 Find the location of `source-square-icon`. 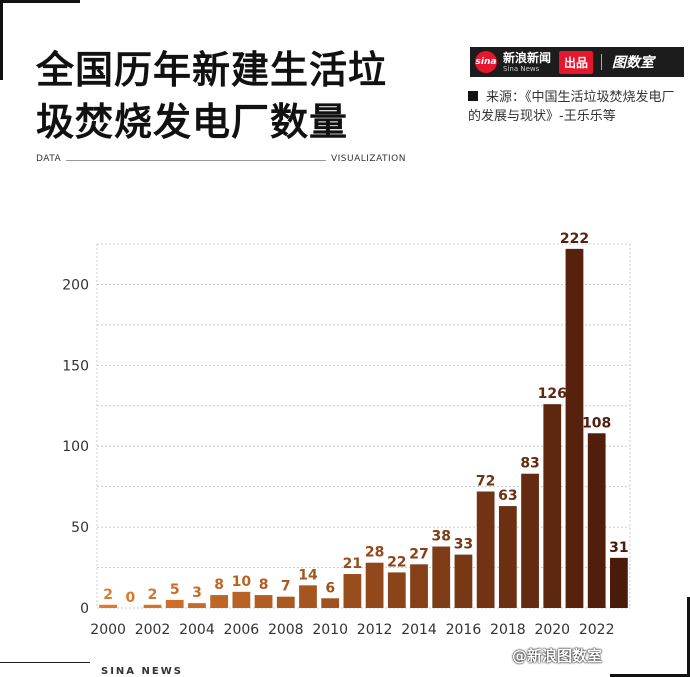

source-square-icon is located at coordinates (473, 96).